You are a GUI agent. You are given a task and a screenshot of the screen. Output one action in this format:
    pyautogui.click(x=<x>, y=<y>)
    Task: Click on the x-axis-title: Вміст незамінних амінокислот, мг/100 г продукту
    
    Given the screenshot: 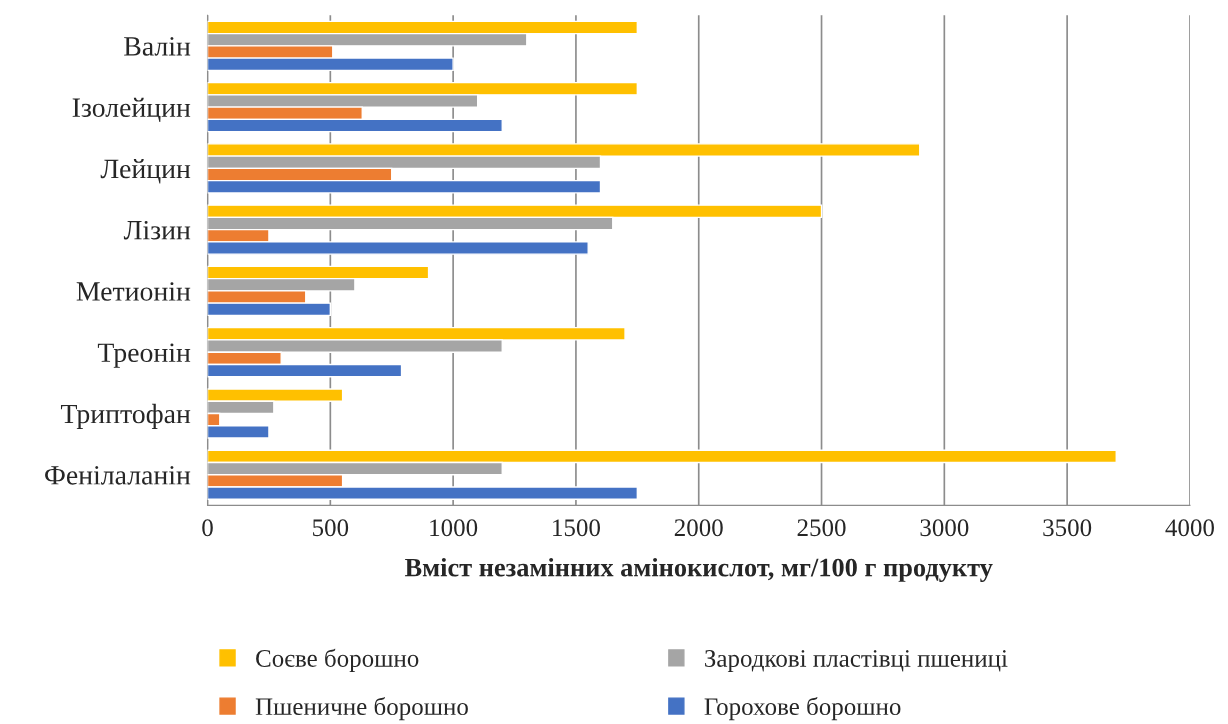 What is the action you would take?
    pyautogui.click(x=698, y=569)
    